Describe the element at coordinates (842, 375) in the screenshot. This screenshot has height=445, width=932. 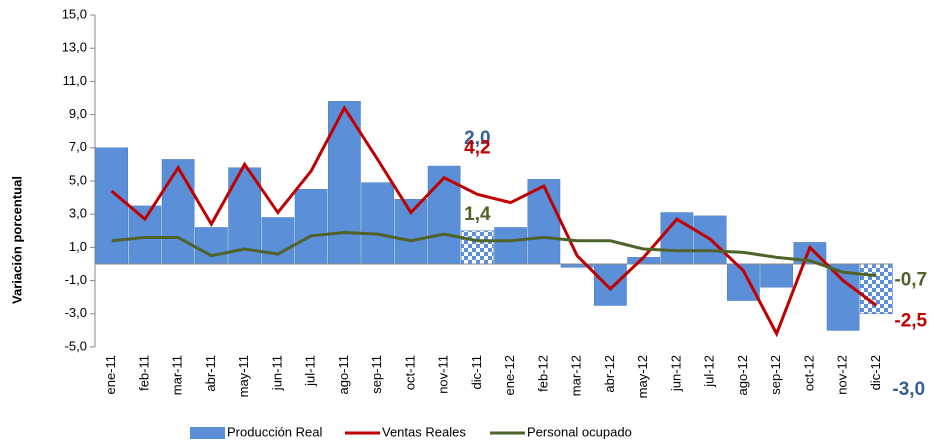
I see `x-tick-label: nov-12` at that location.